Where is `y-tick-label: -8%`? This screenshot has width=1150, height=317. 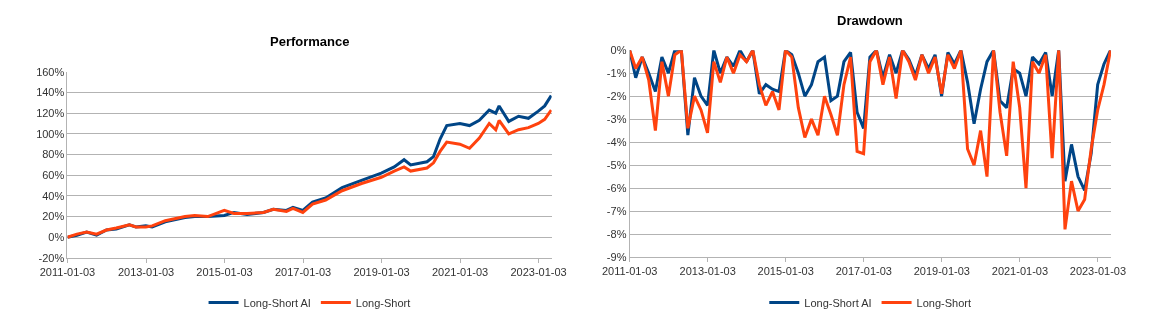
y-tick-label: -8% is located at coordinates (616, 233).